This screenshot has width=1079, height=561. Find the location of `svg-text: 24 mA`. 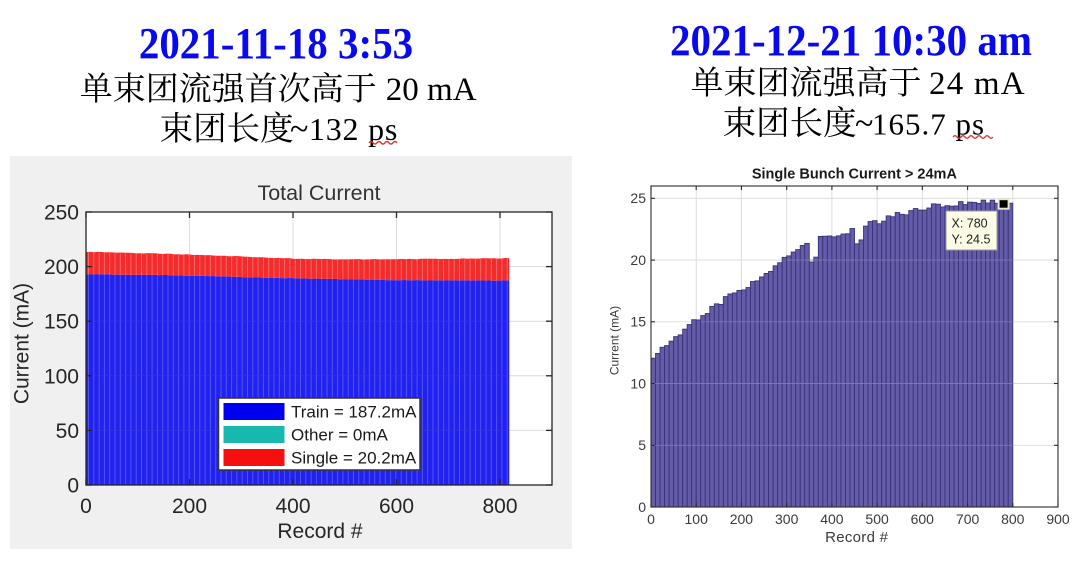

svg-text: 24 mA is located at coordinates (977, 84).